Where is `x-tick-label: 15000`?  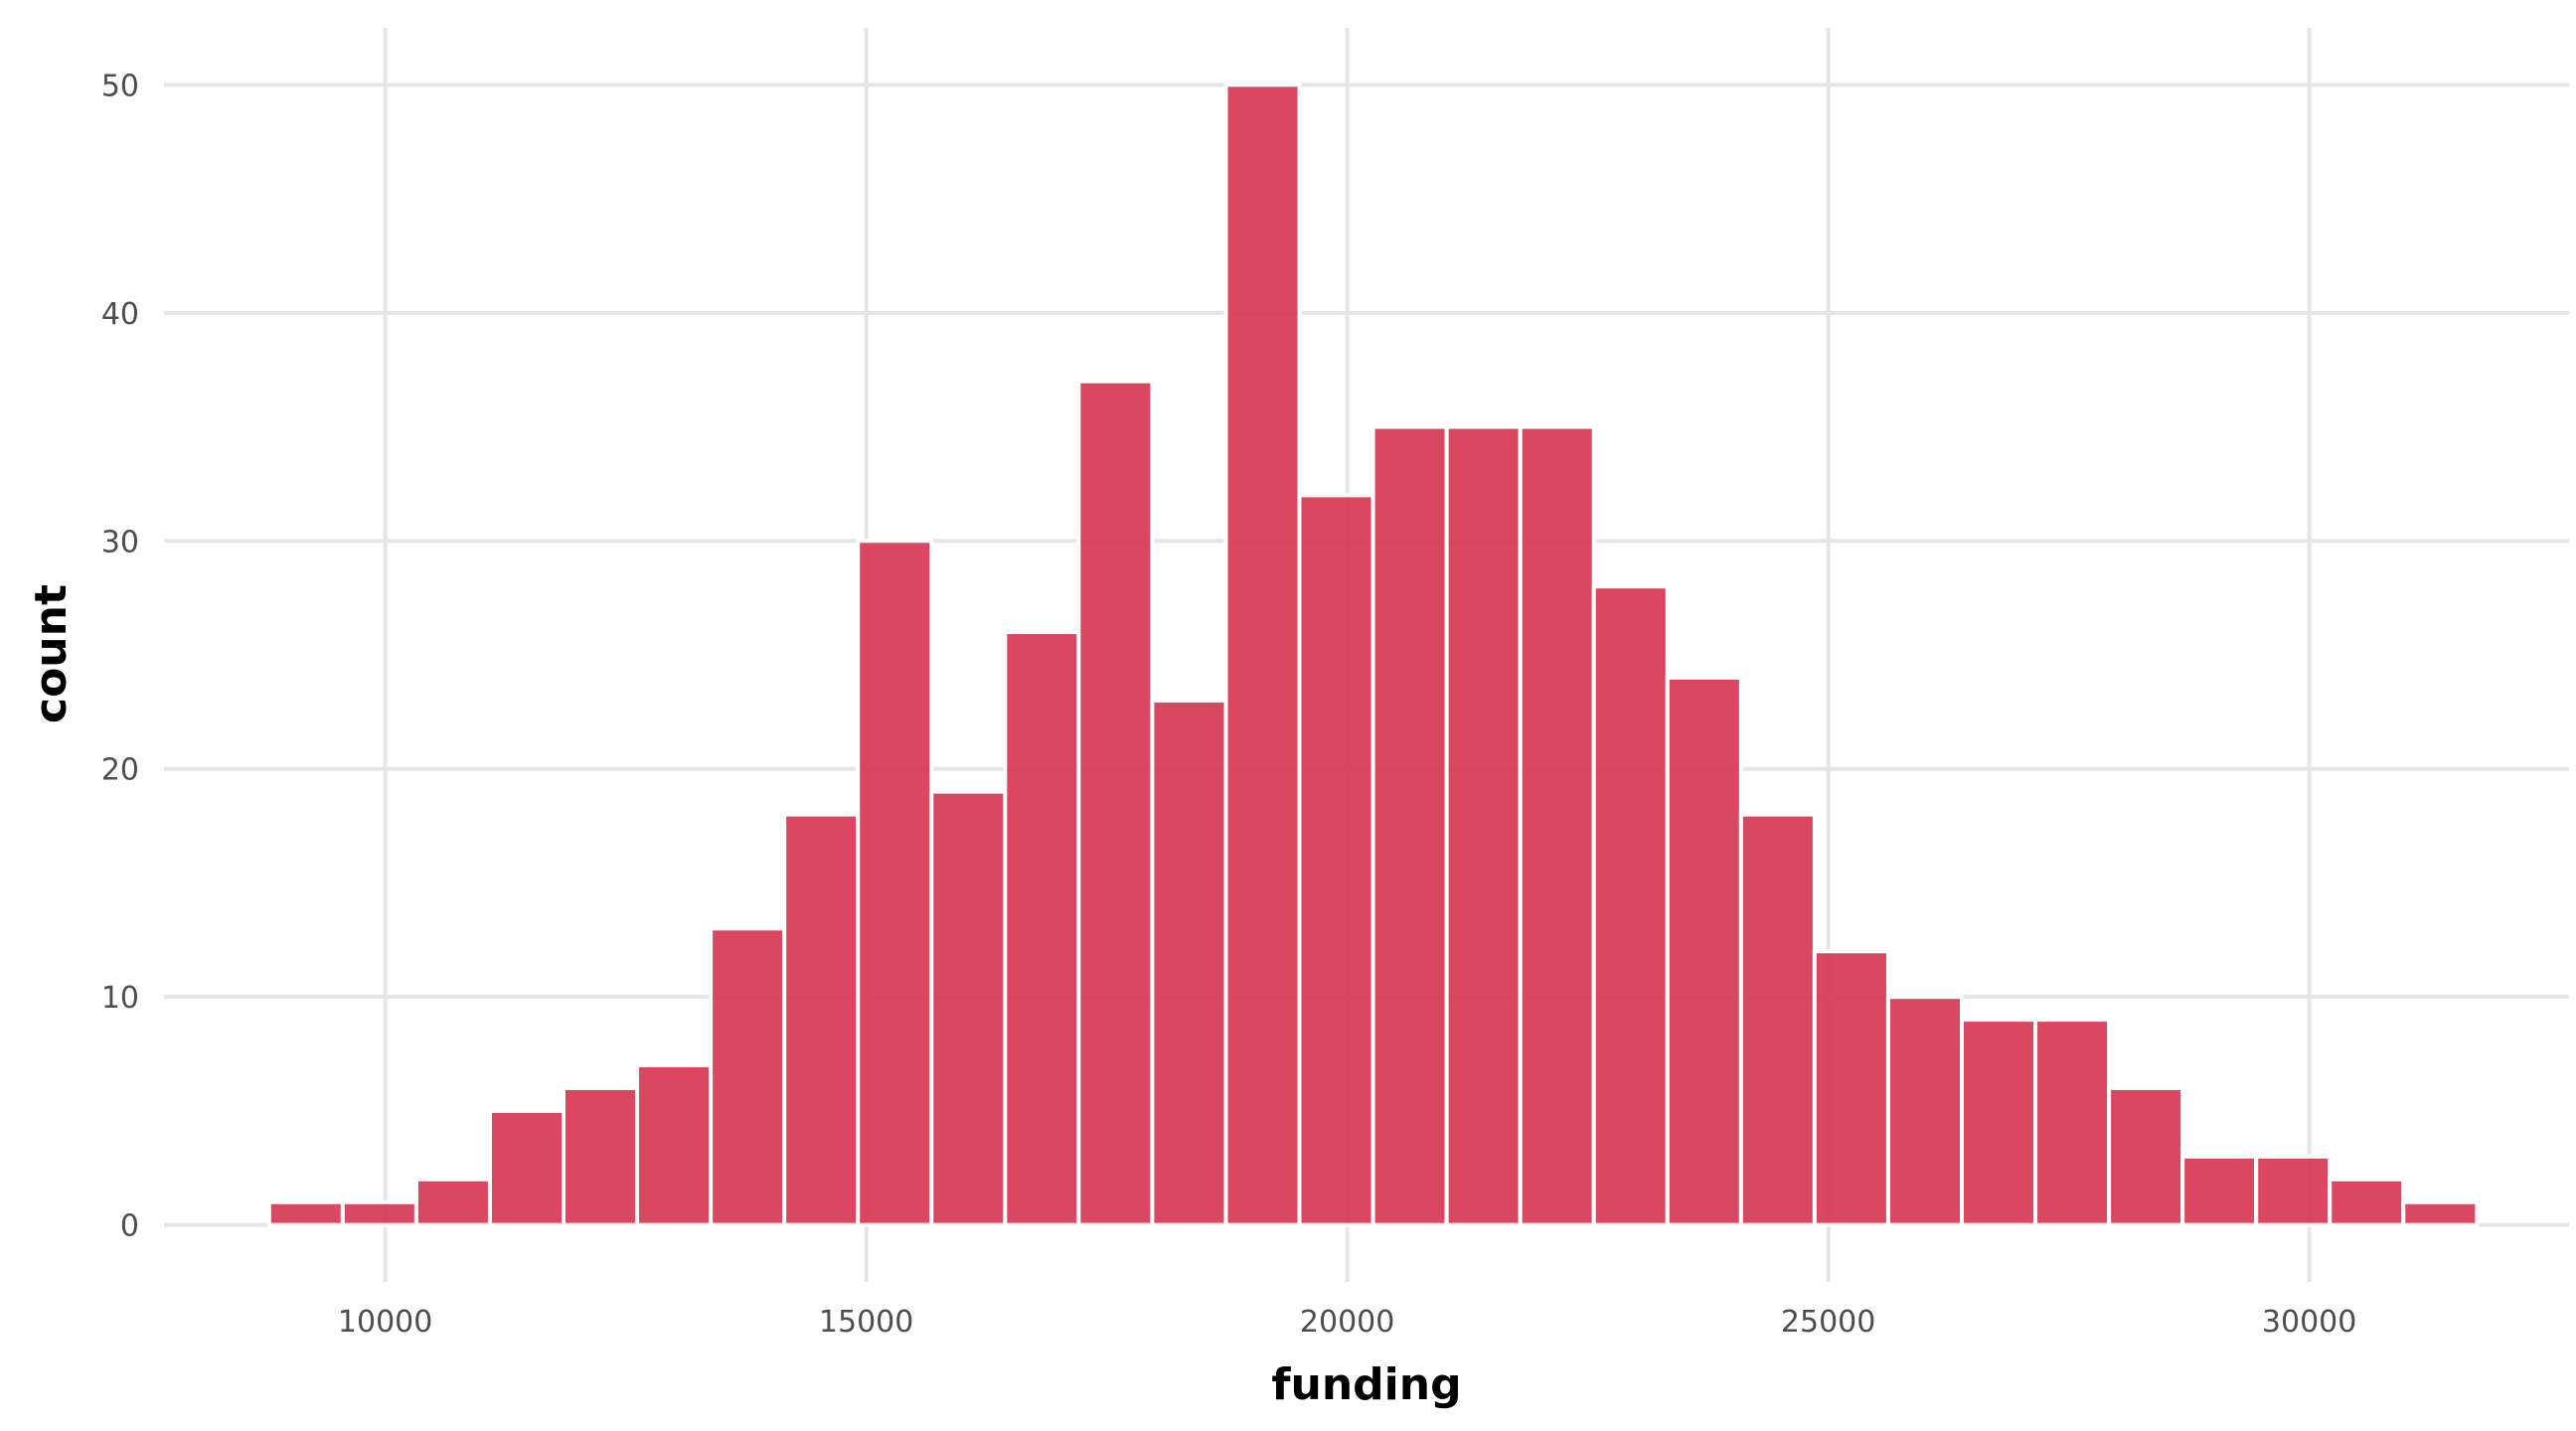
x-tick-label: 15000 is located at coordinates (866, 1322).